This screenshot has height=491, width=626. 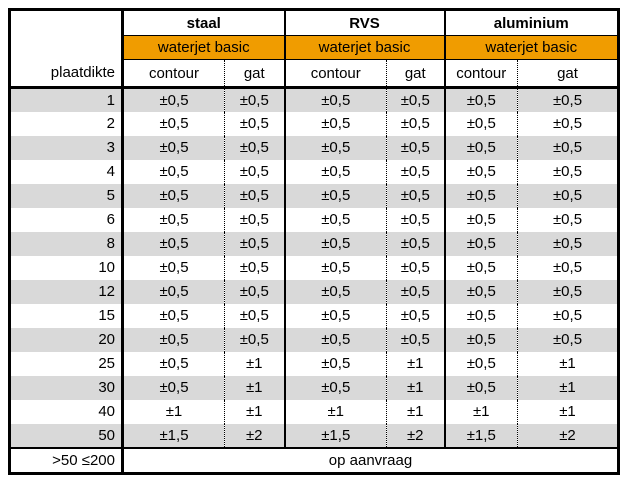 I want to click on thickness-cell: 8, so click(x=66, y=243).